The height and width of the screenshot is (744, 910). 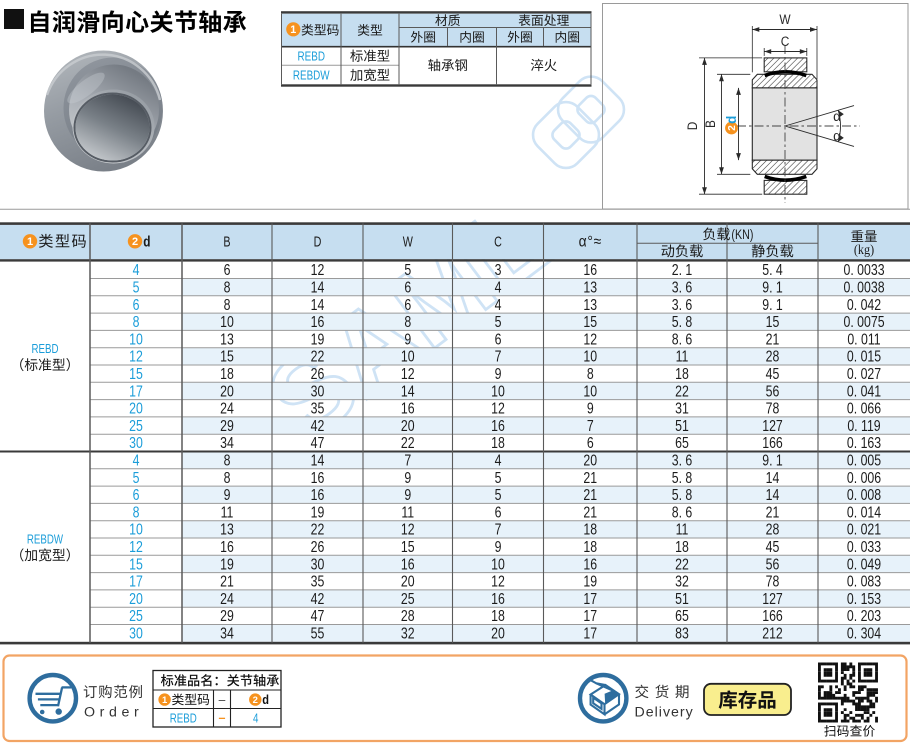 I want to click on svg-text: 0. 119, so click(x=863, y=426).